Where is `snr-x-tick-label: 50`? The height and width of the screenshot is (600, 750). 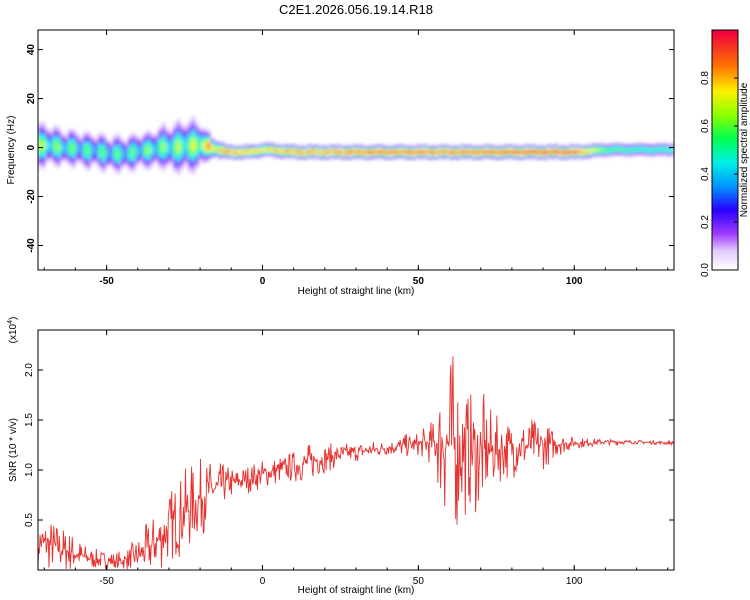 snr-x-tick-label: 50 is located at coordinates (419, 581).